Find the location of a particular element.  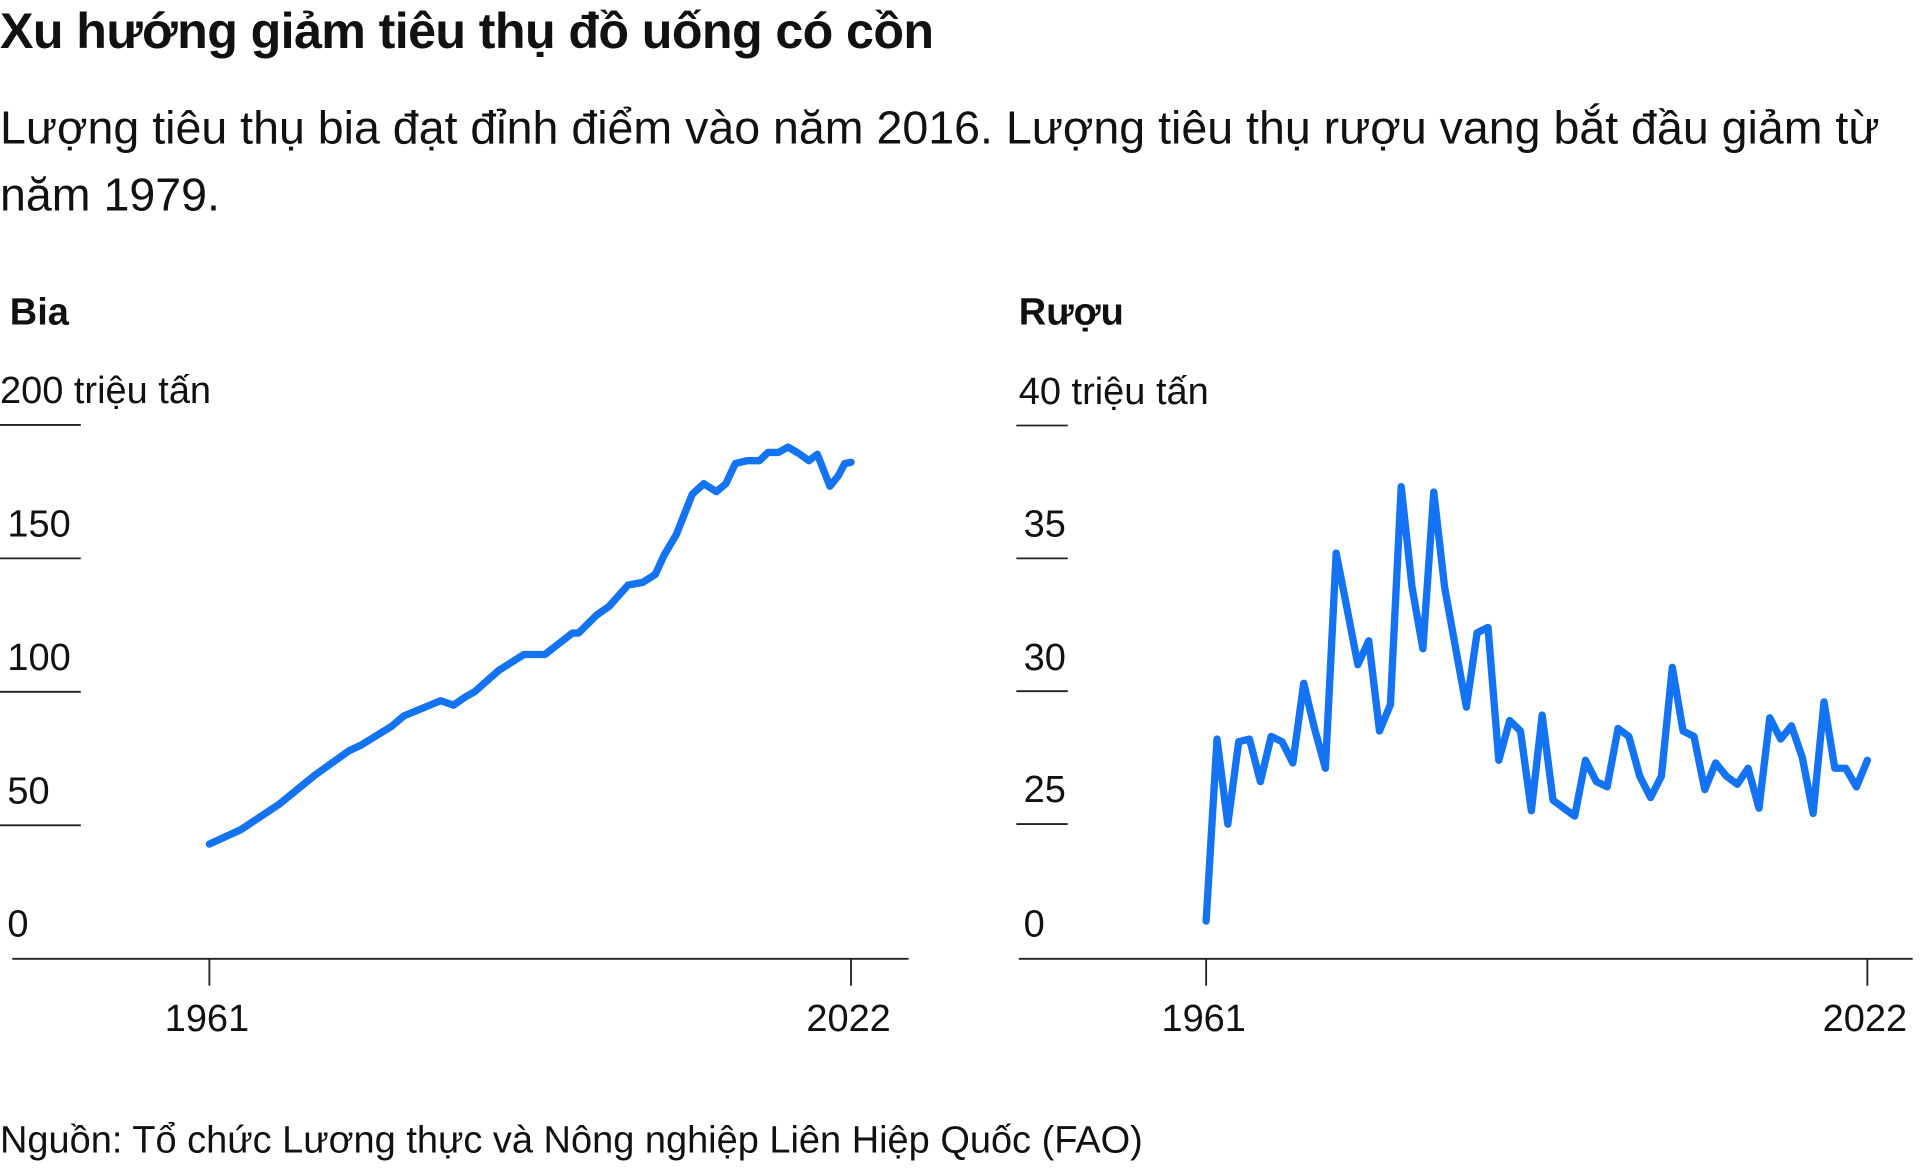

beer-y-tick-label: 150 is located at coordinates (39, 523).